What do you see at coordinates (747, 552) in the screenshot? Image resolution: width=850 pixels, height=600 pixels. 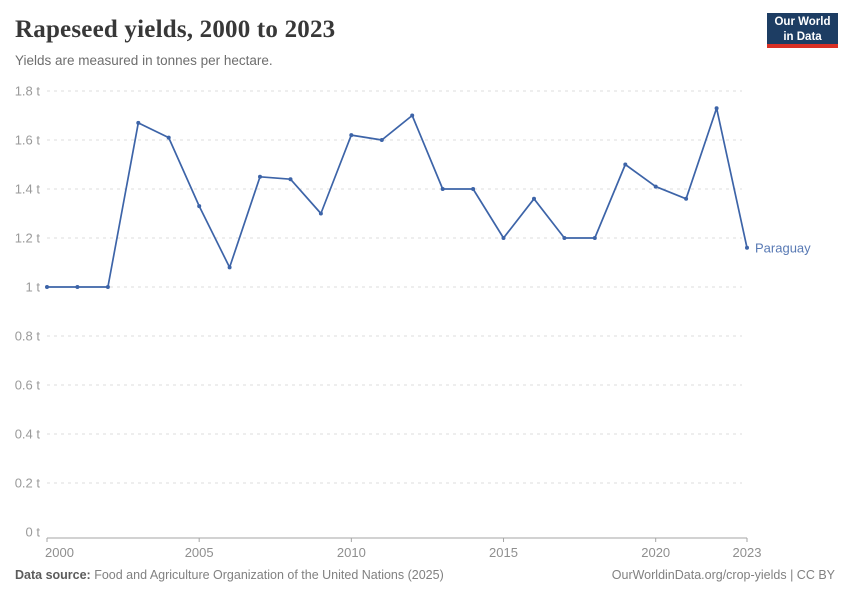 I see `x-tick-label: 2023` at bounding box center [747, 552].